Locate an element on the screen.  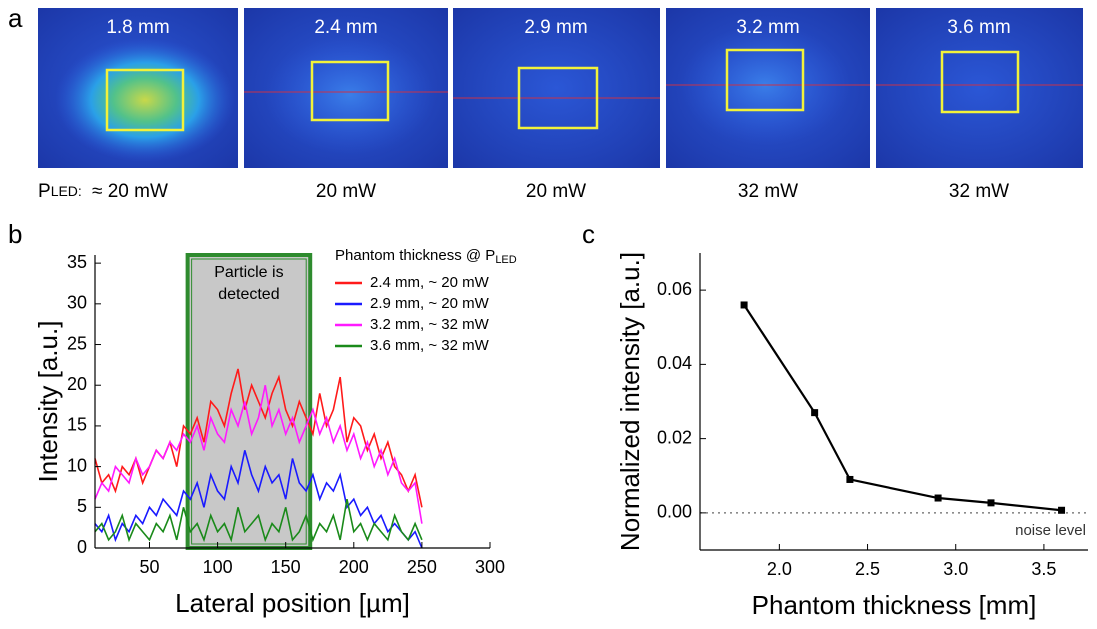
x-tick-label: 2.0 is located at coordinates (779, 569).